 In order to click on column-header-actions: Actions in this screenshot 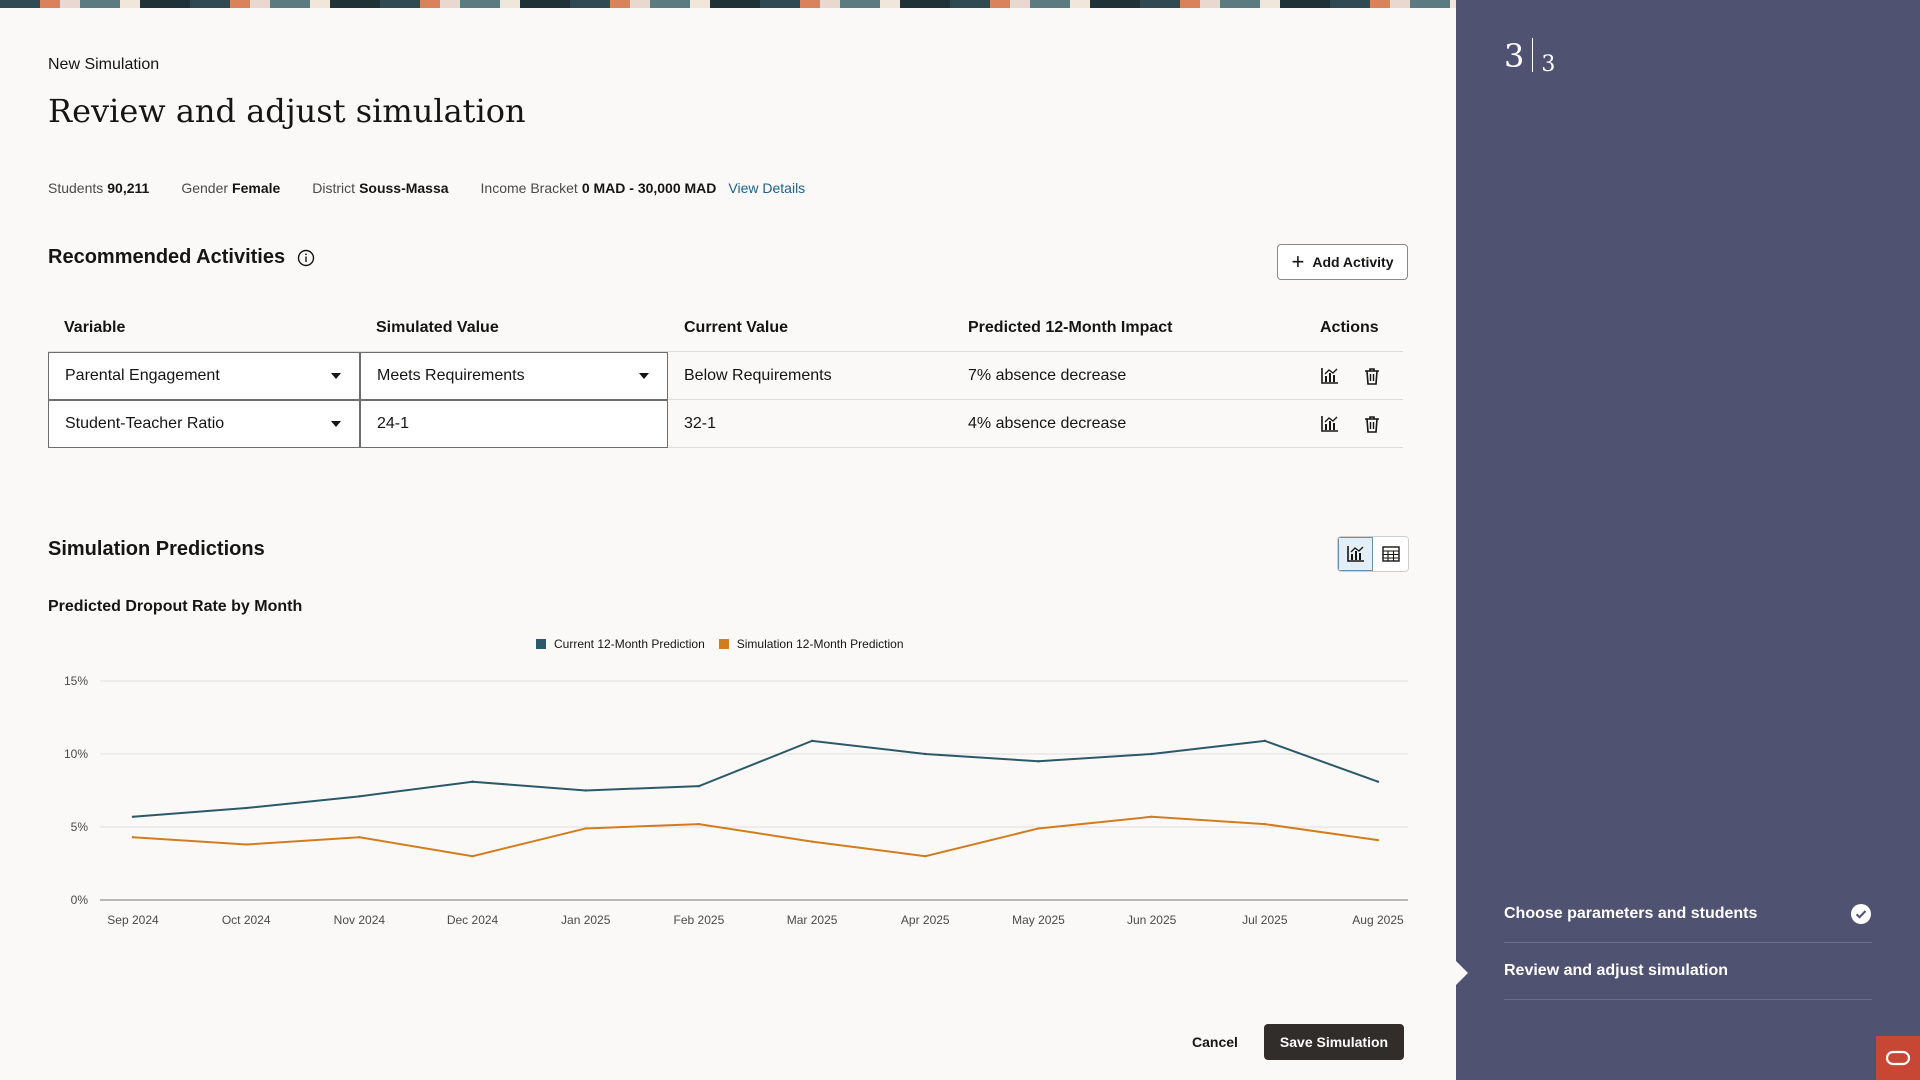, I will do `click(1349, 327)`.